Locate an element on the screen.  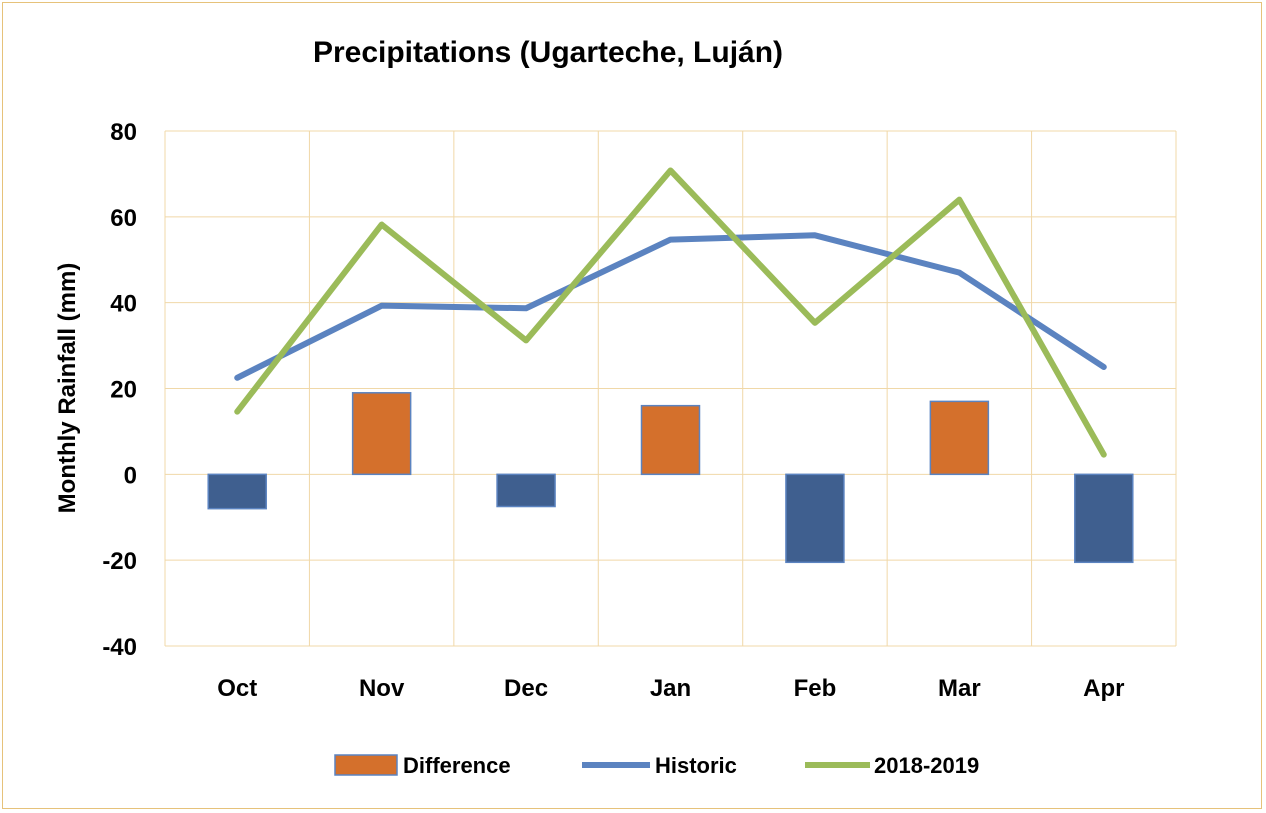
legend-label-2018-2019: 2018-2019 is located at coordinates (926, 765).